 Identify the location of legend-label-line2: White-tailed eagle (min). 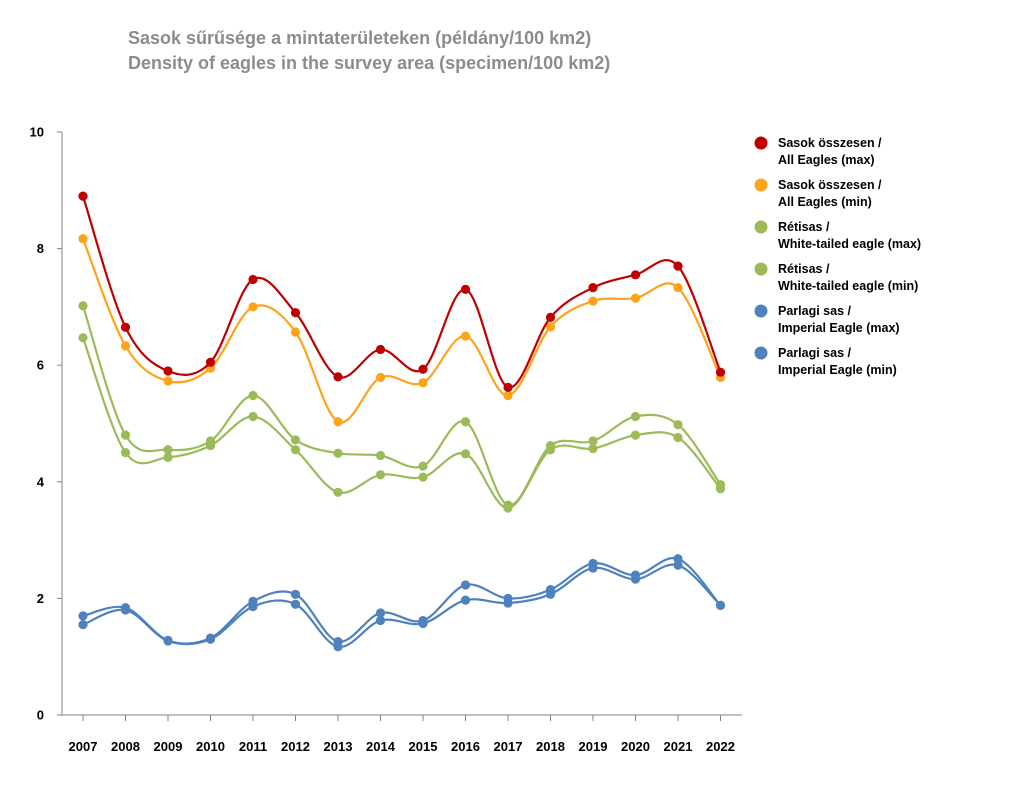
(848, 286).